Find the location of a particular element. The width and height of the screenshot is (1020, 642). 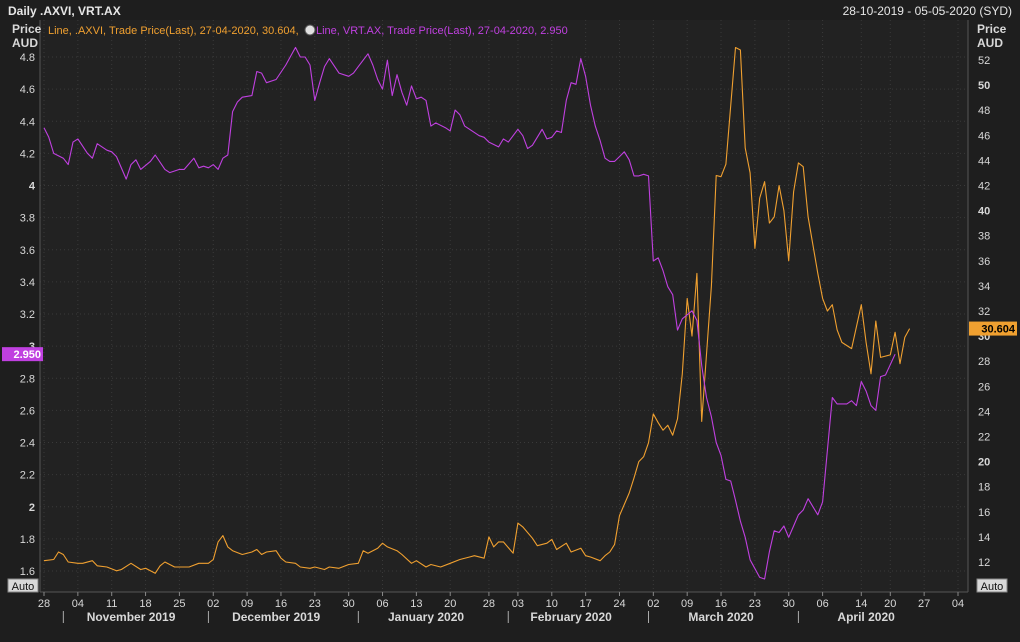

axvi-last-value-box is located at coordinates (993, 328).